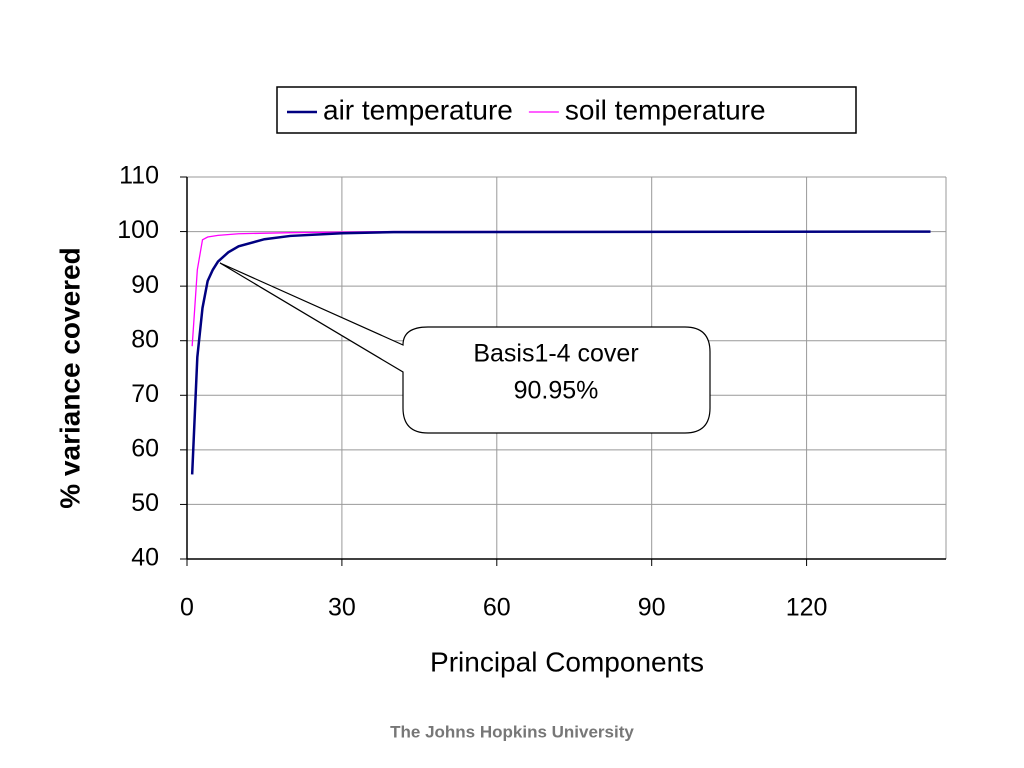 The height and width of the screenshot is (768, 1024). I want to click on annotation: Basis1-4 cover, so click(555, 354).